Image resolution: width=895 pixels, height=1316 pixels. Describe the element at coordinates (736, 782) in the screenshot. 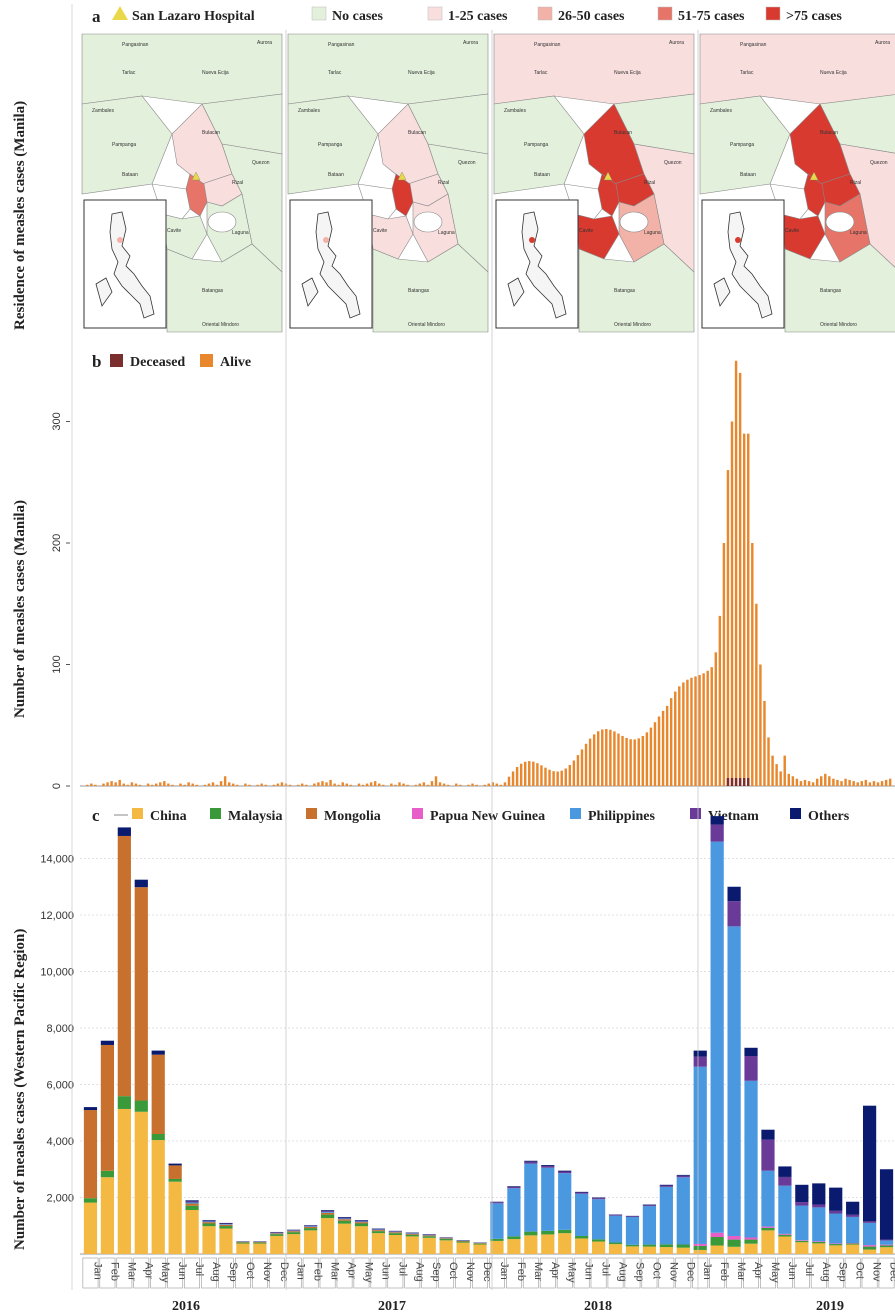

I see `panel-b-bar-deceased` at that location.